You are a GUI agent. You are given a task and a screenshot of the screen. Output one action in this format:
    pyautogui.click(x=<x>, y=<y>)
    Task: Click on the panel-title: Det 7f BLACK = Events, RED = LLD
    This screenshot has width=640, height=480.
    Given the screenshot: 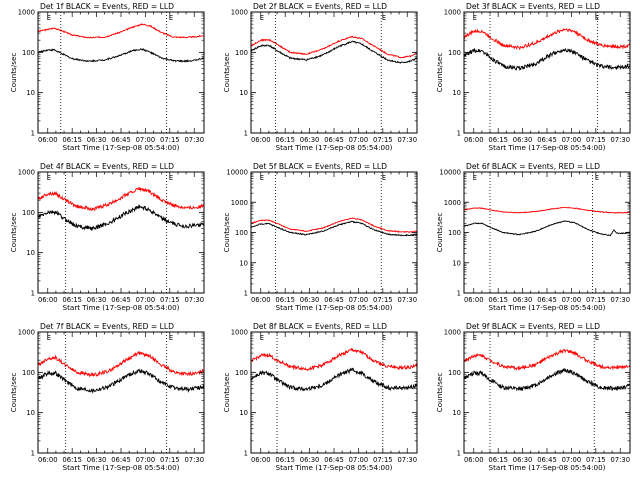 What is the action you would take?
    pyautogui.click(x=107, y=326)
    